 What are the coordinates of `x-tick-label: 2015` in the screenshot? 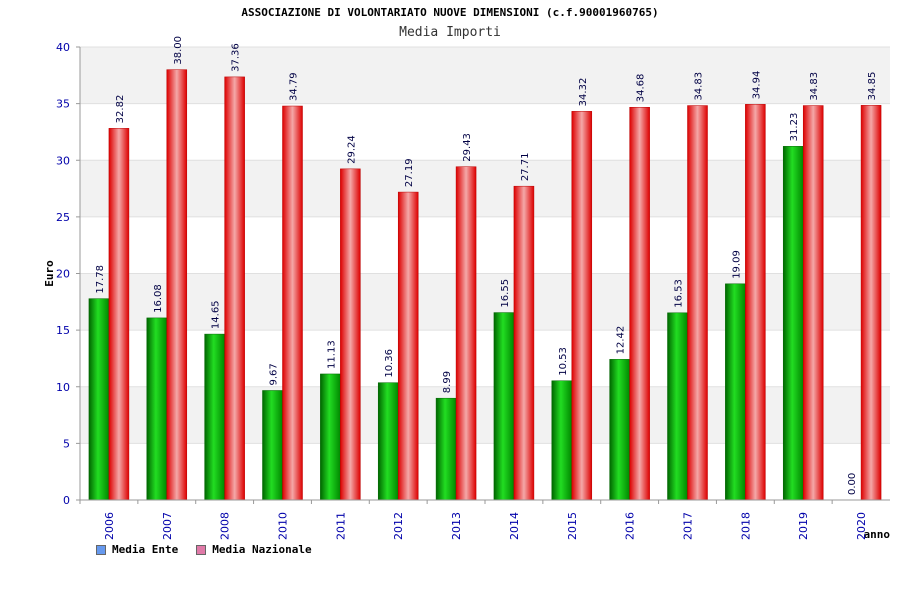 It's located at (572, 526).